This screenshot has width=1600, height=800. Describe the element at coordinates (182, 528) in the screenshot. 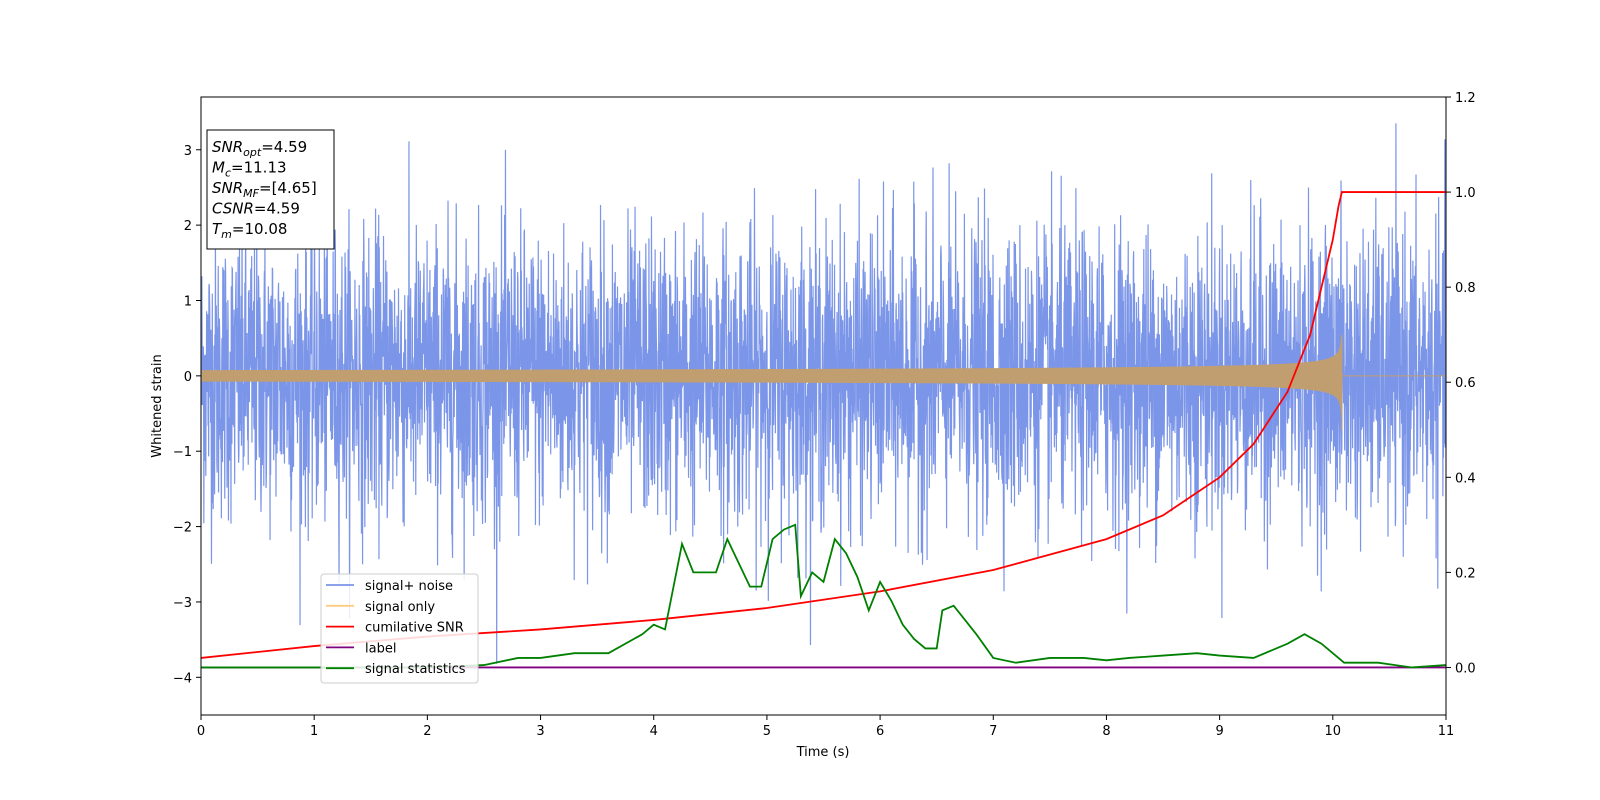

I see `y-left-tick-label: −2` at that location.